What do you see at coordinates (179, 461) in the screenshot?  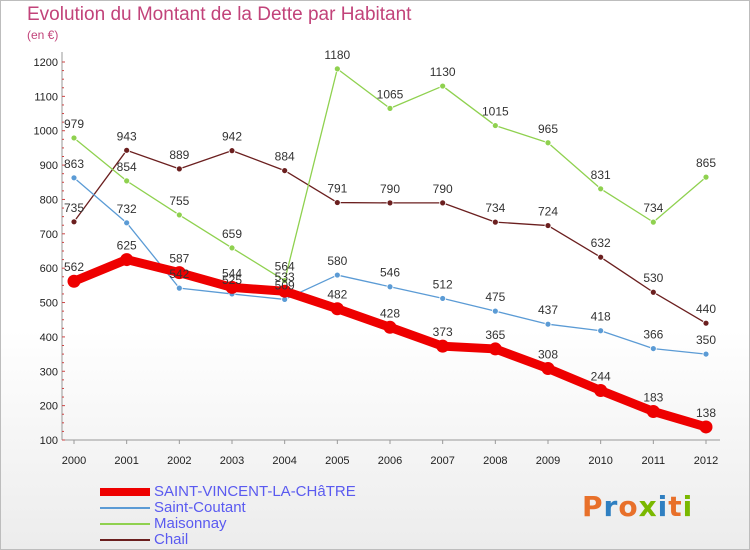 I see `x-tick-label: 2002` at bounding box center [179, 461].